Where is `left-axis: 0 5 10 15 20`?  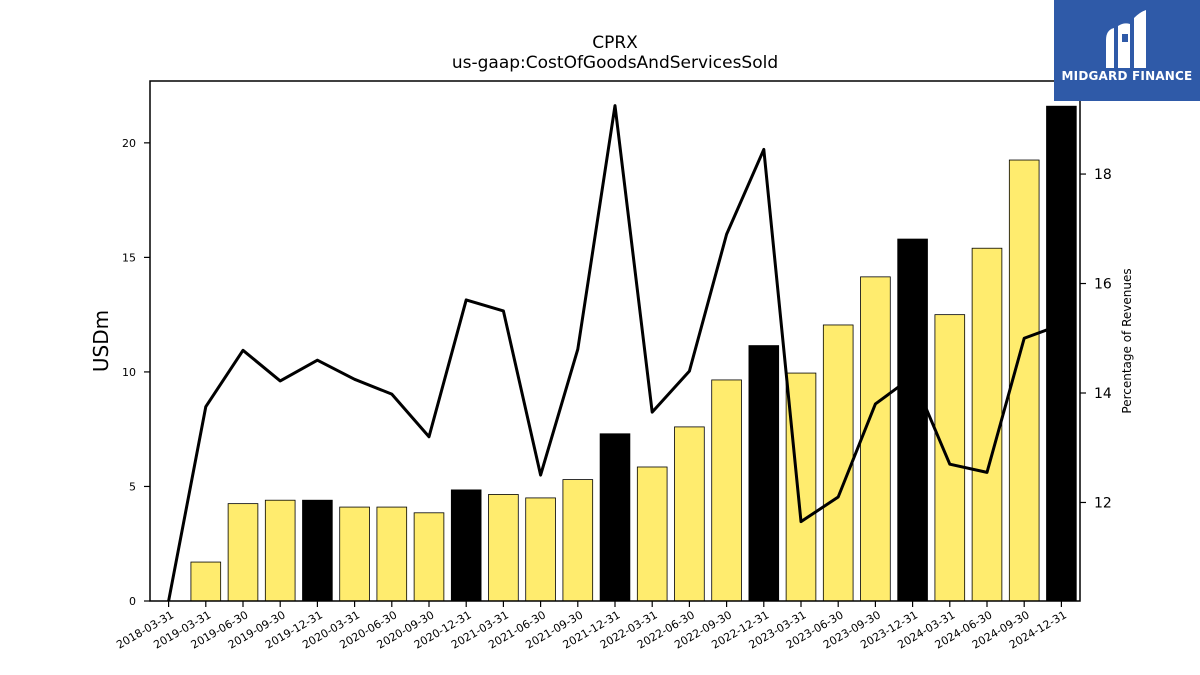 left-axis: 0 5 10 15 20 is located at coordinates (136, 372).